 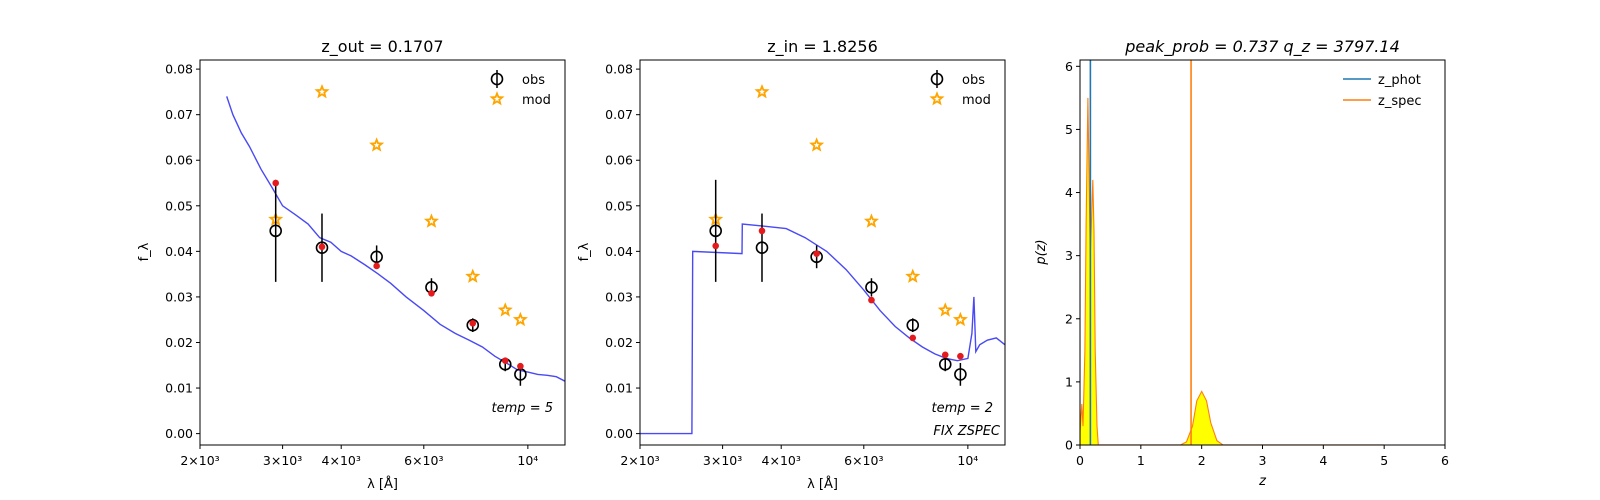 I want to click on y-tick-label: 4, so click(x=1069, y=192).